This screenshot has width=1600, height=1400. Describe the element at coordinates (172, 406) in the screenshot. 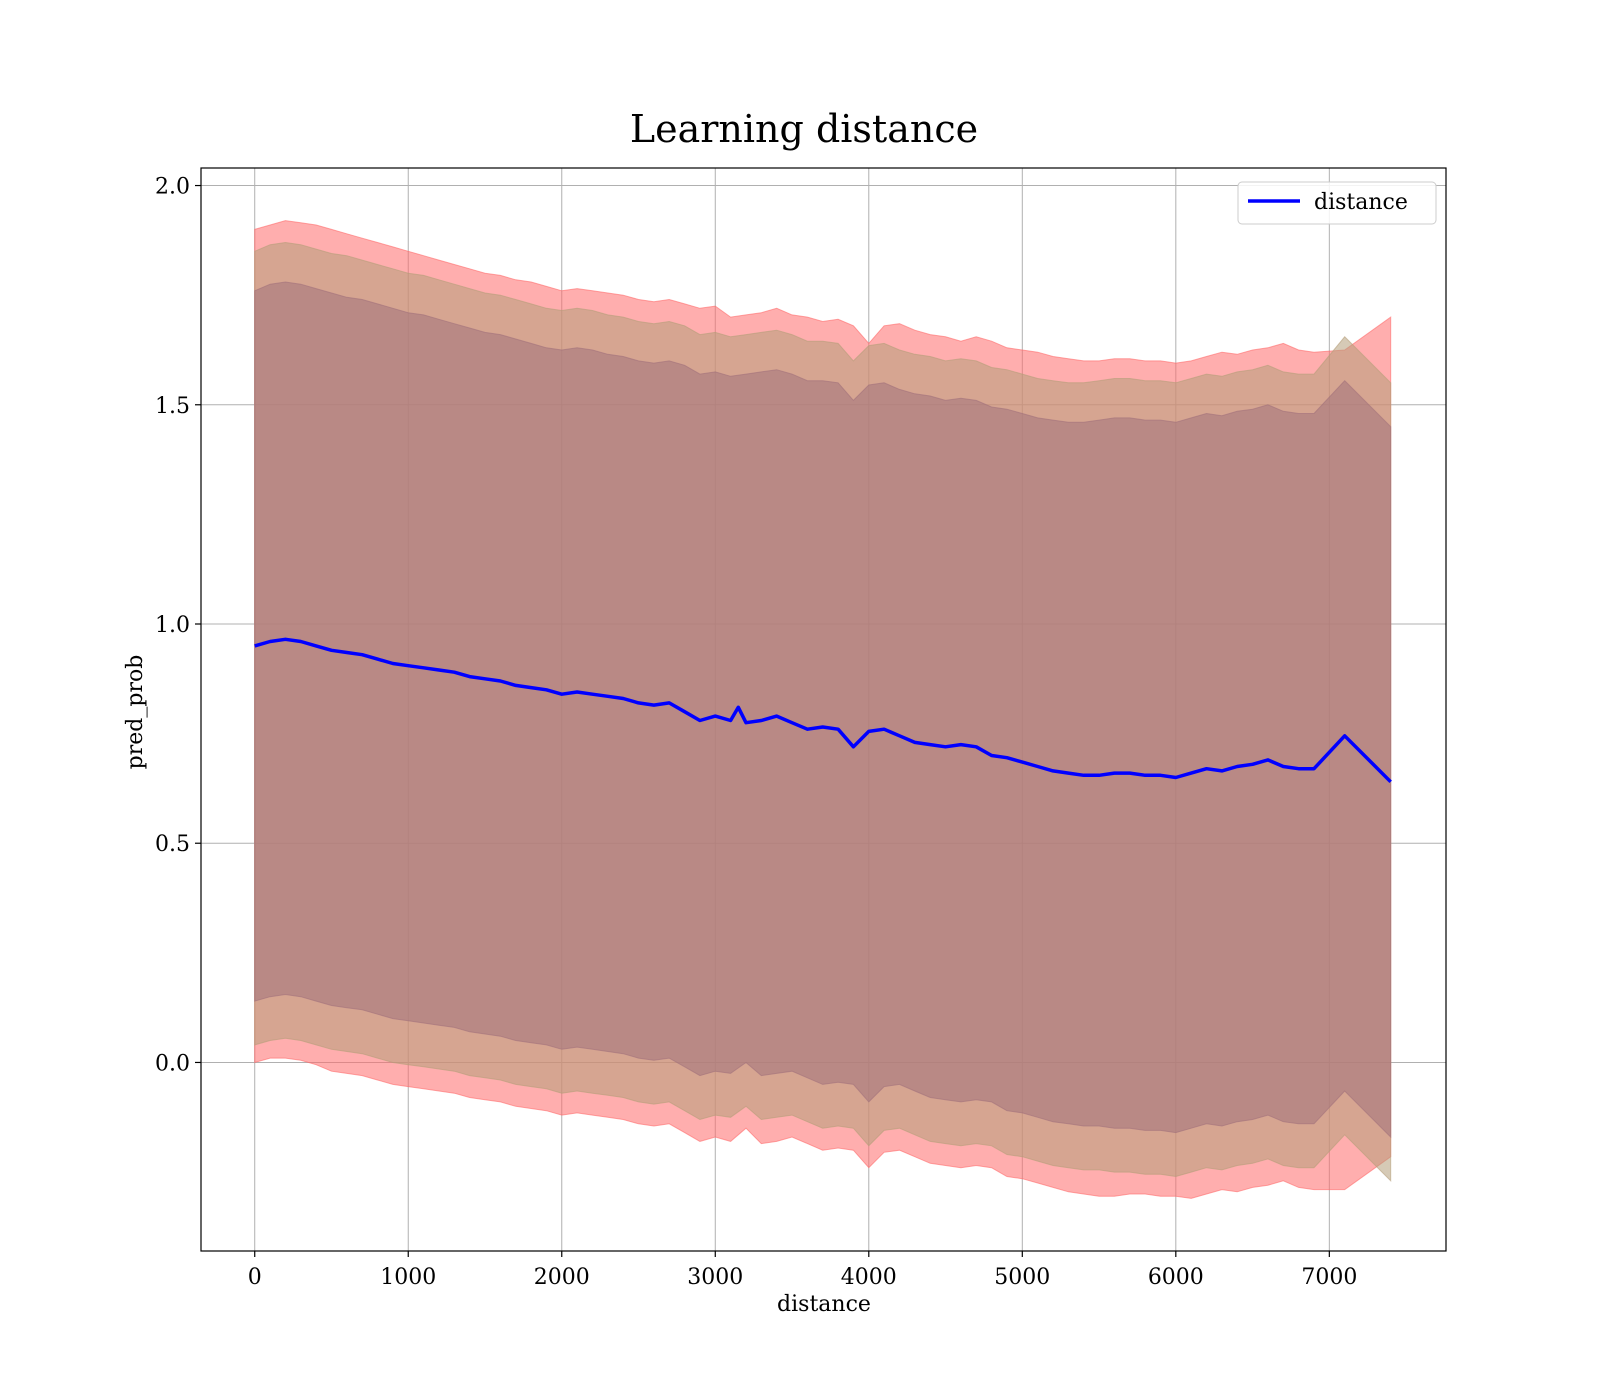

I see `y-tick-label-3: 1.5` at that location.